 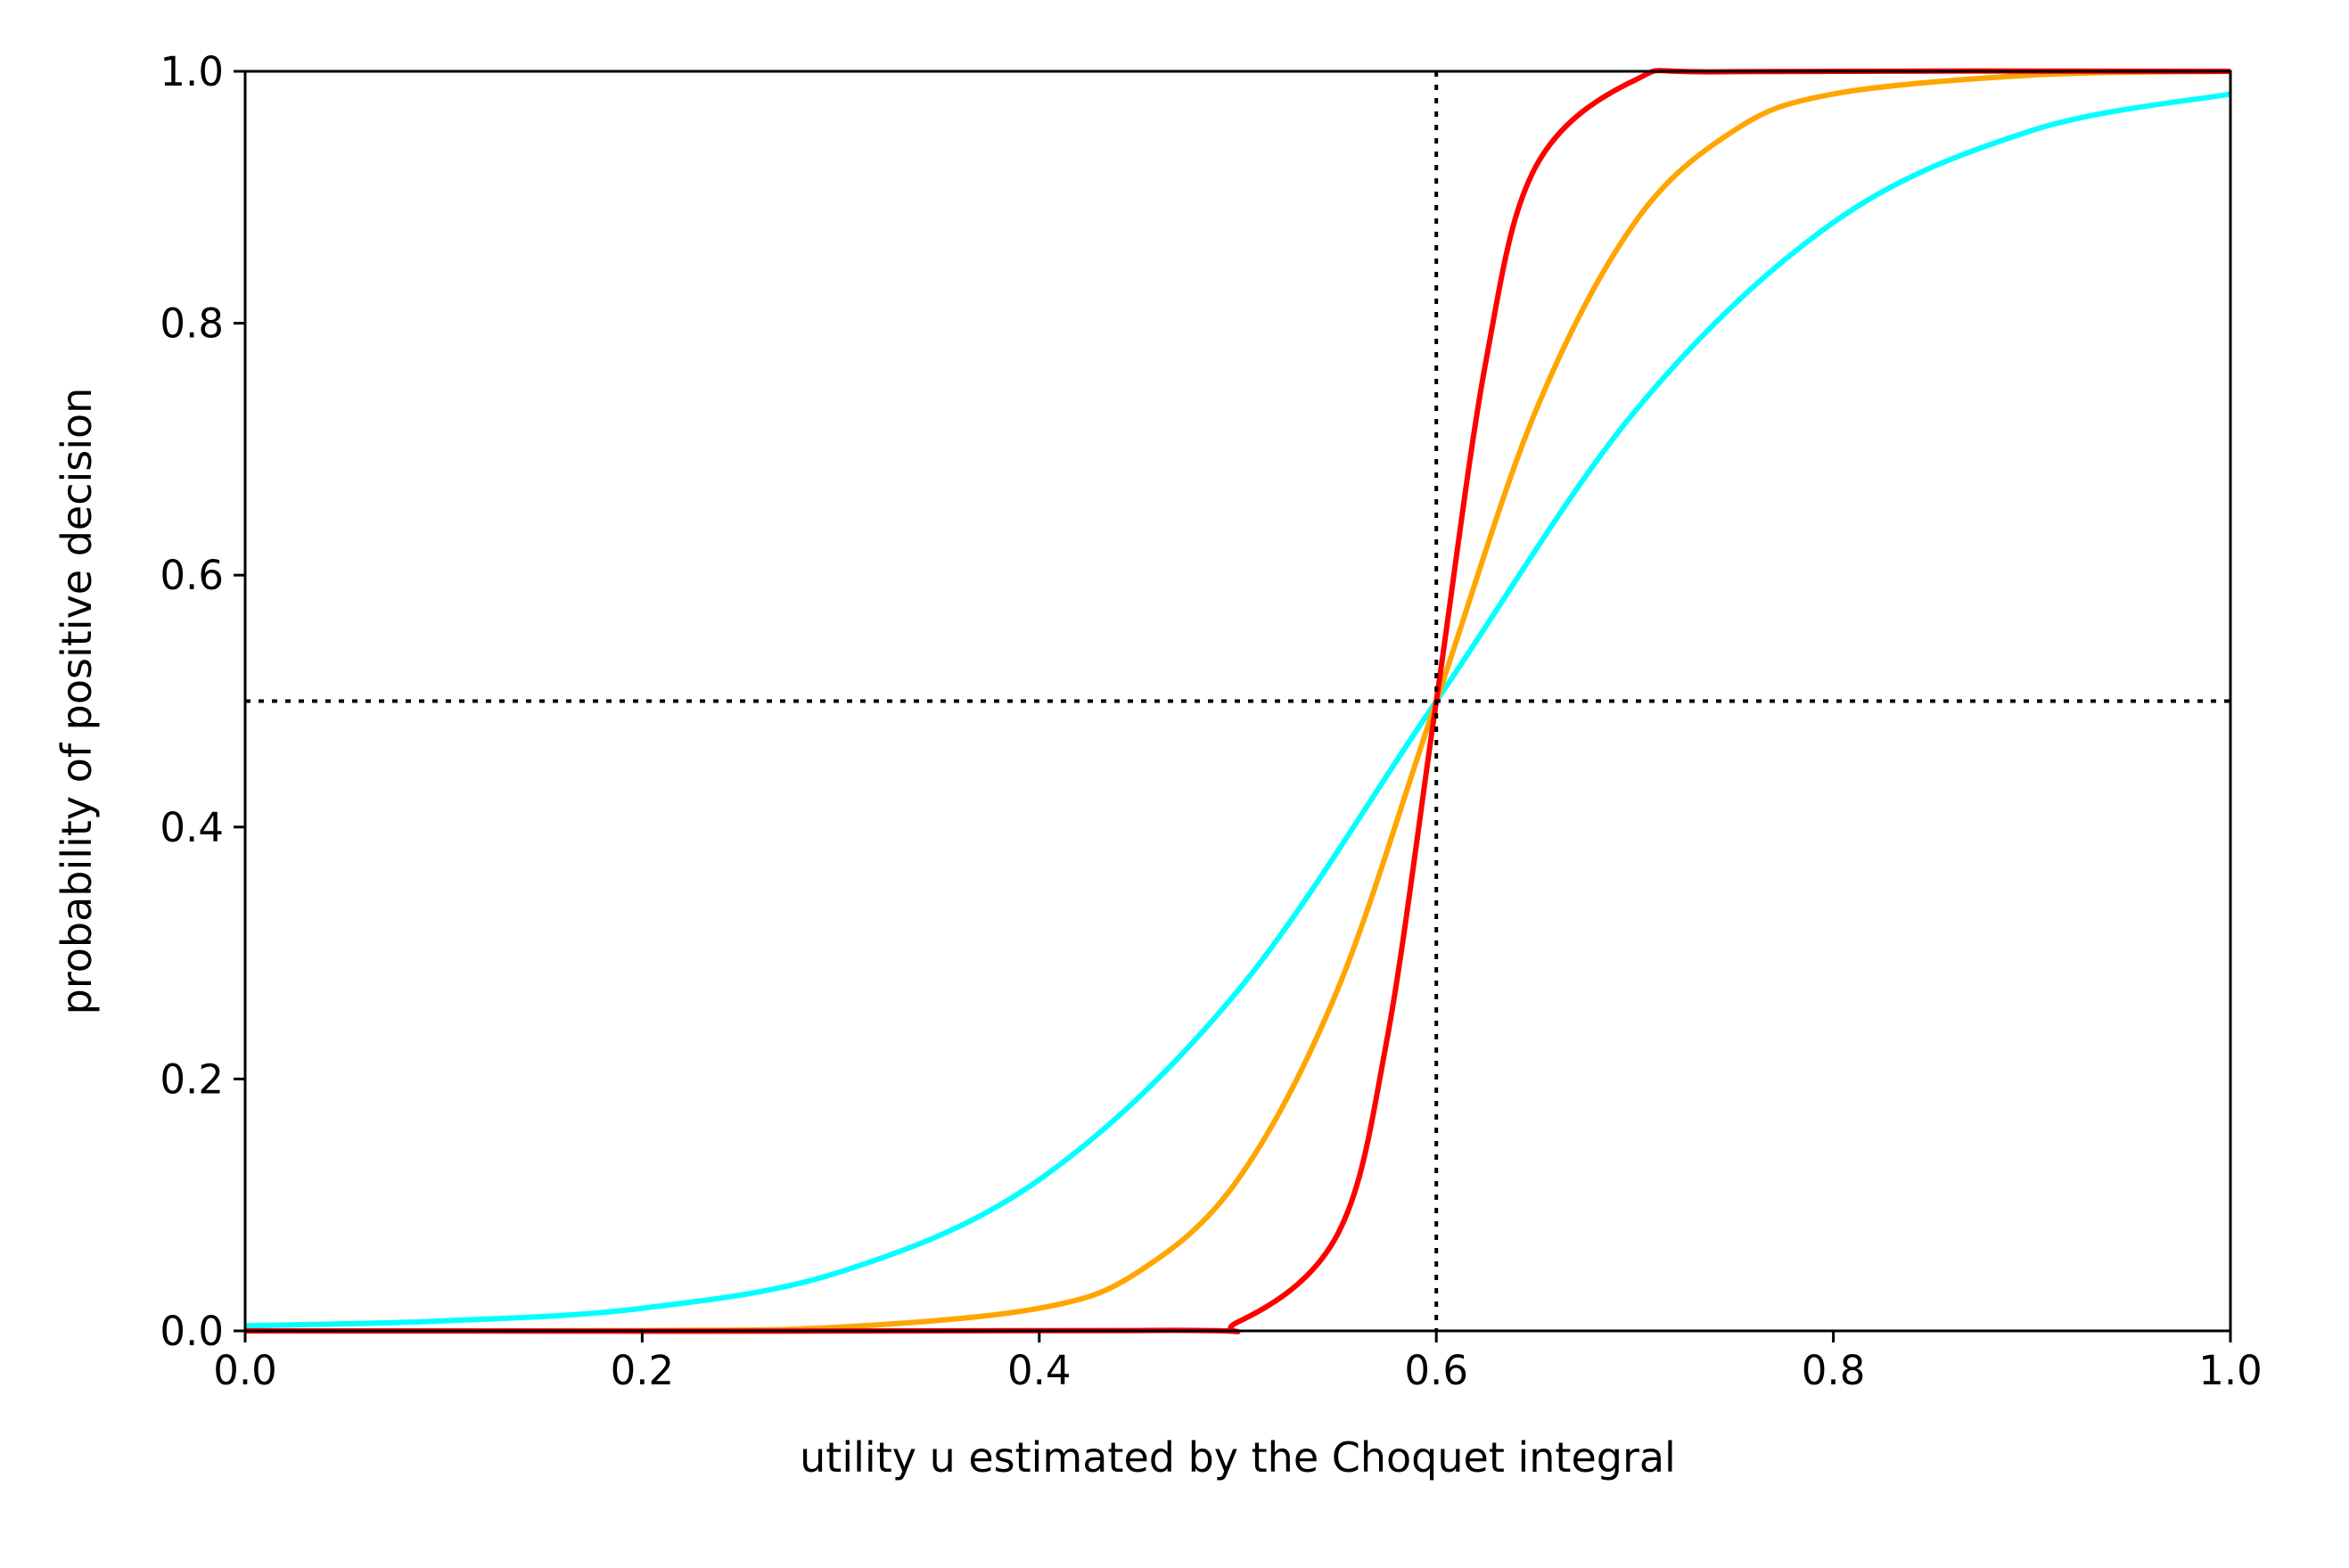 I want to click on x-axis-ticks: 0.0 0.2 0.4 0.6 0.8 1.0, so click(x=1238, y=1362).